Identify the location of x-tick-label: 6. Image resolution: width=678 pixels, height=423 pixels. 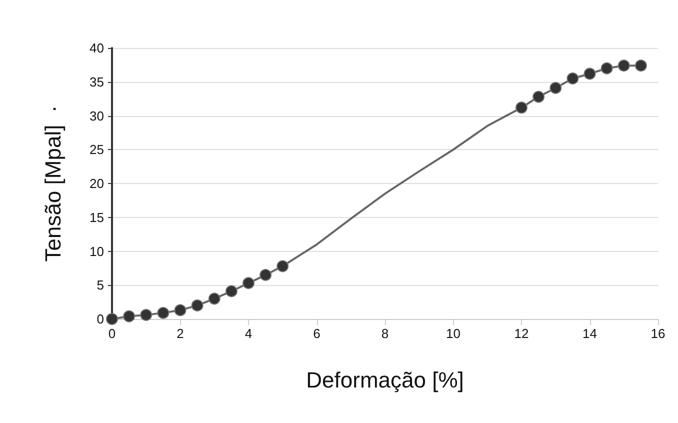
(316, 333).